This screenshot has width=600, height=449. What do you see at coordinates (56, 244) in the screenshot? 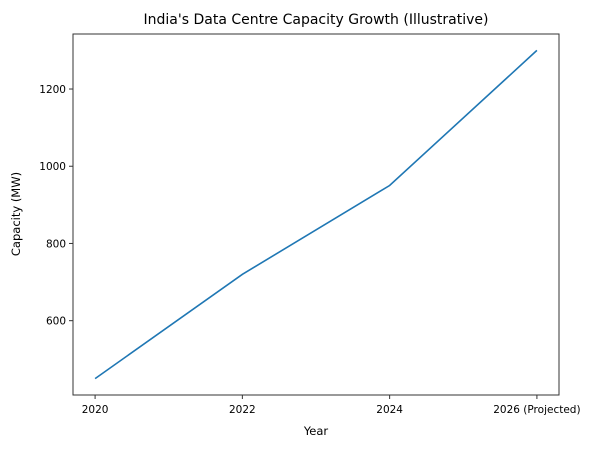
I see `y-tick-label: 800` at bounding box center [56, 244].